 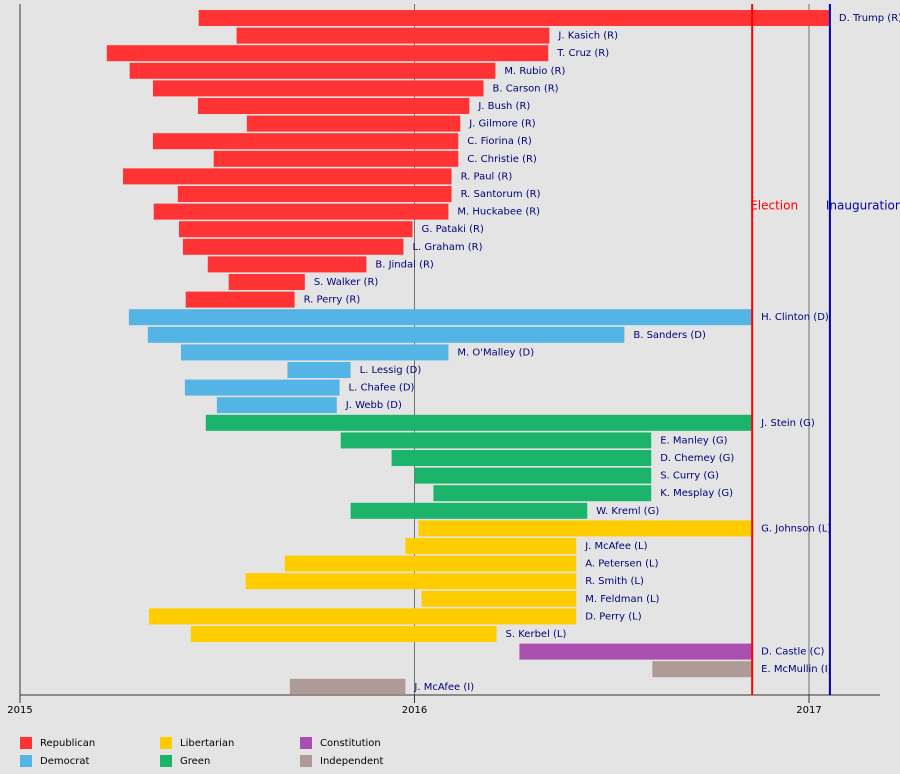 What do you see at coordinates (627, 511) in the screenshot?
I see `bar-label: W. Kreml (G)` at bounding box center [627, 511].